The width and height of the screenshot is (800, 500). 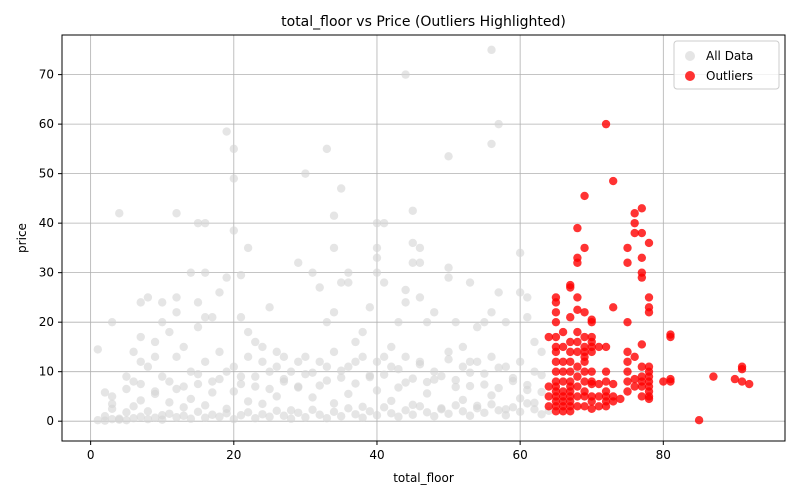 What do you see at coordinates (690, 76) in the screenshot?
I see `legend-marker-outliers` at bounding box center [690, 76].